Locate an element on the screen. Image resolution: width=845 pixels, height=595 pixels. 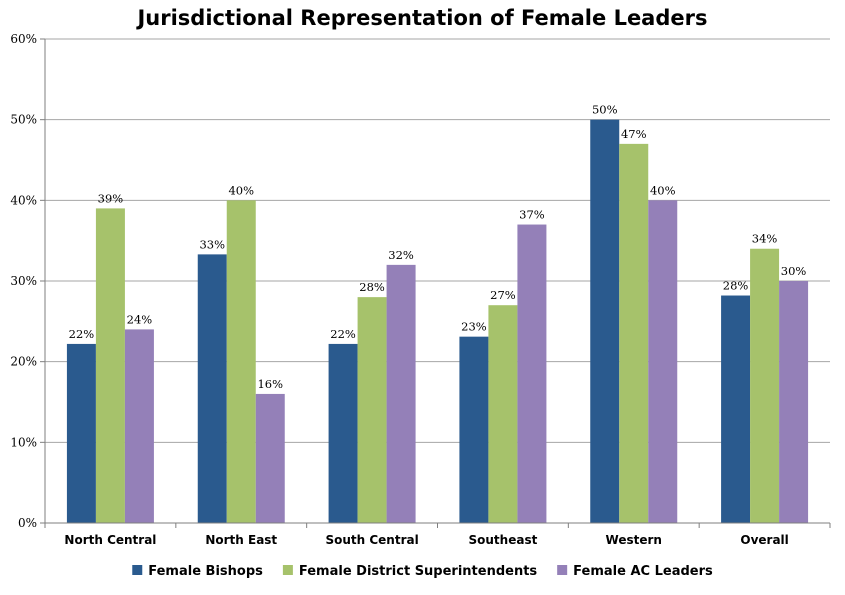
y-tick-label: 10% is located at coordinates (23, 442).